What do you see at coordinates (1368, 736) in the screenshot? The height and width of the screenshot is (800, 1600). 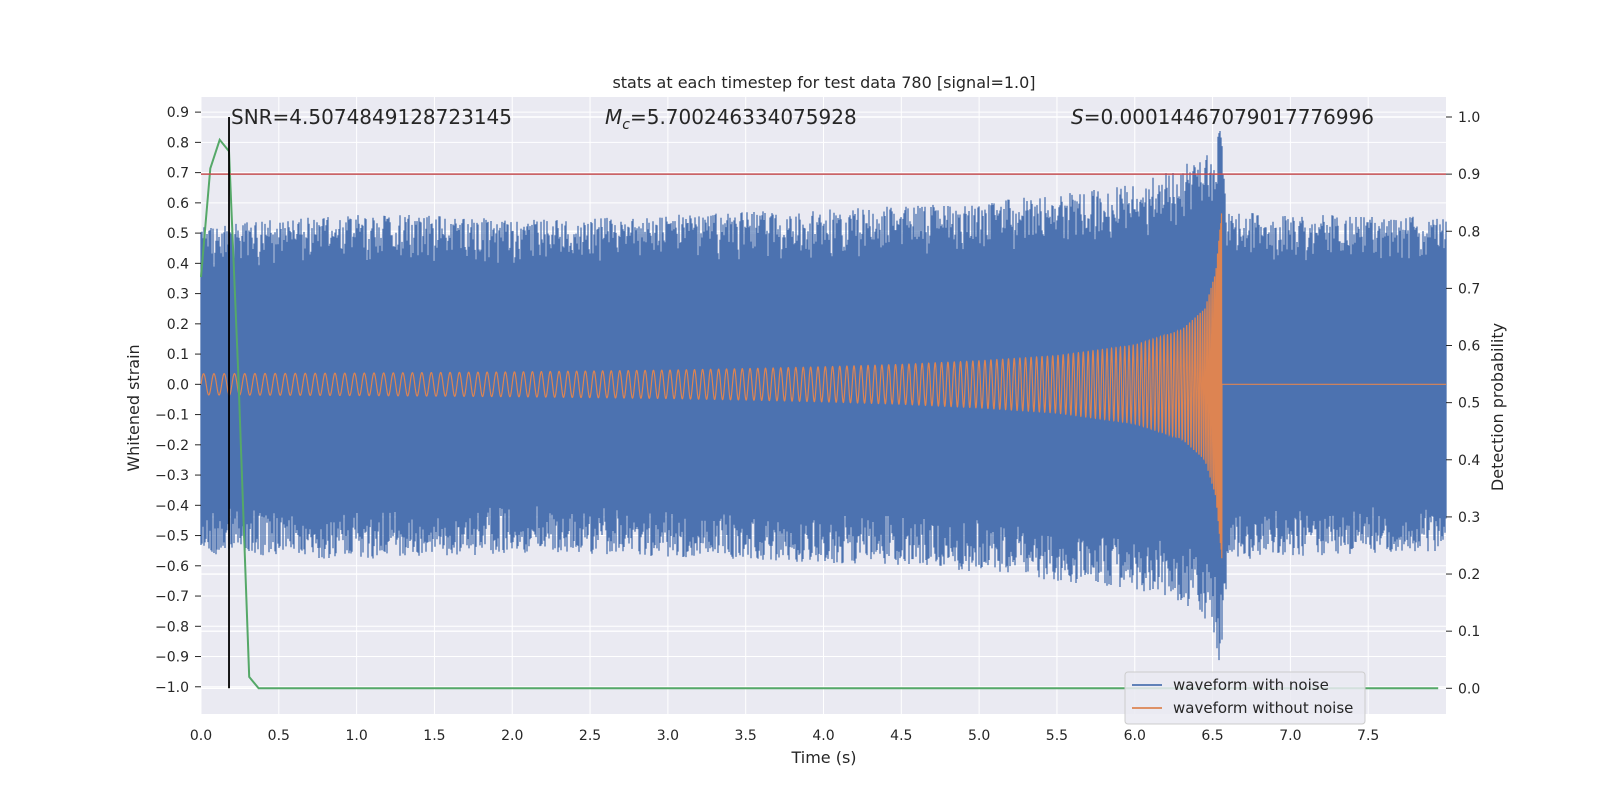 I see `x-tick-label: 7.5` at bounding box center [1368, 736].